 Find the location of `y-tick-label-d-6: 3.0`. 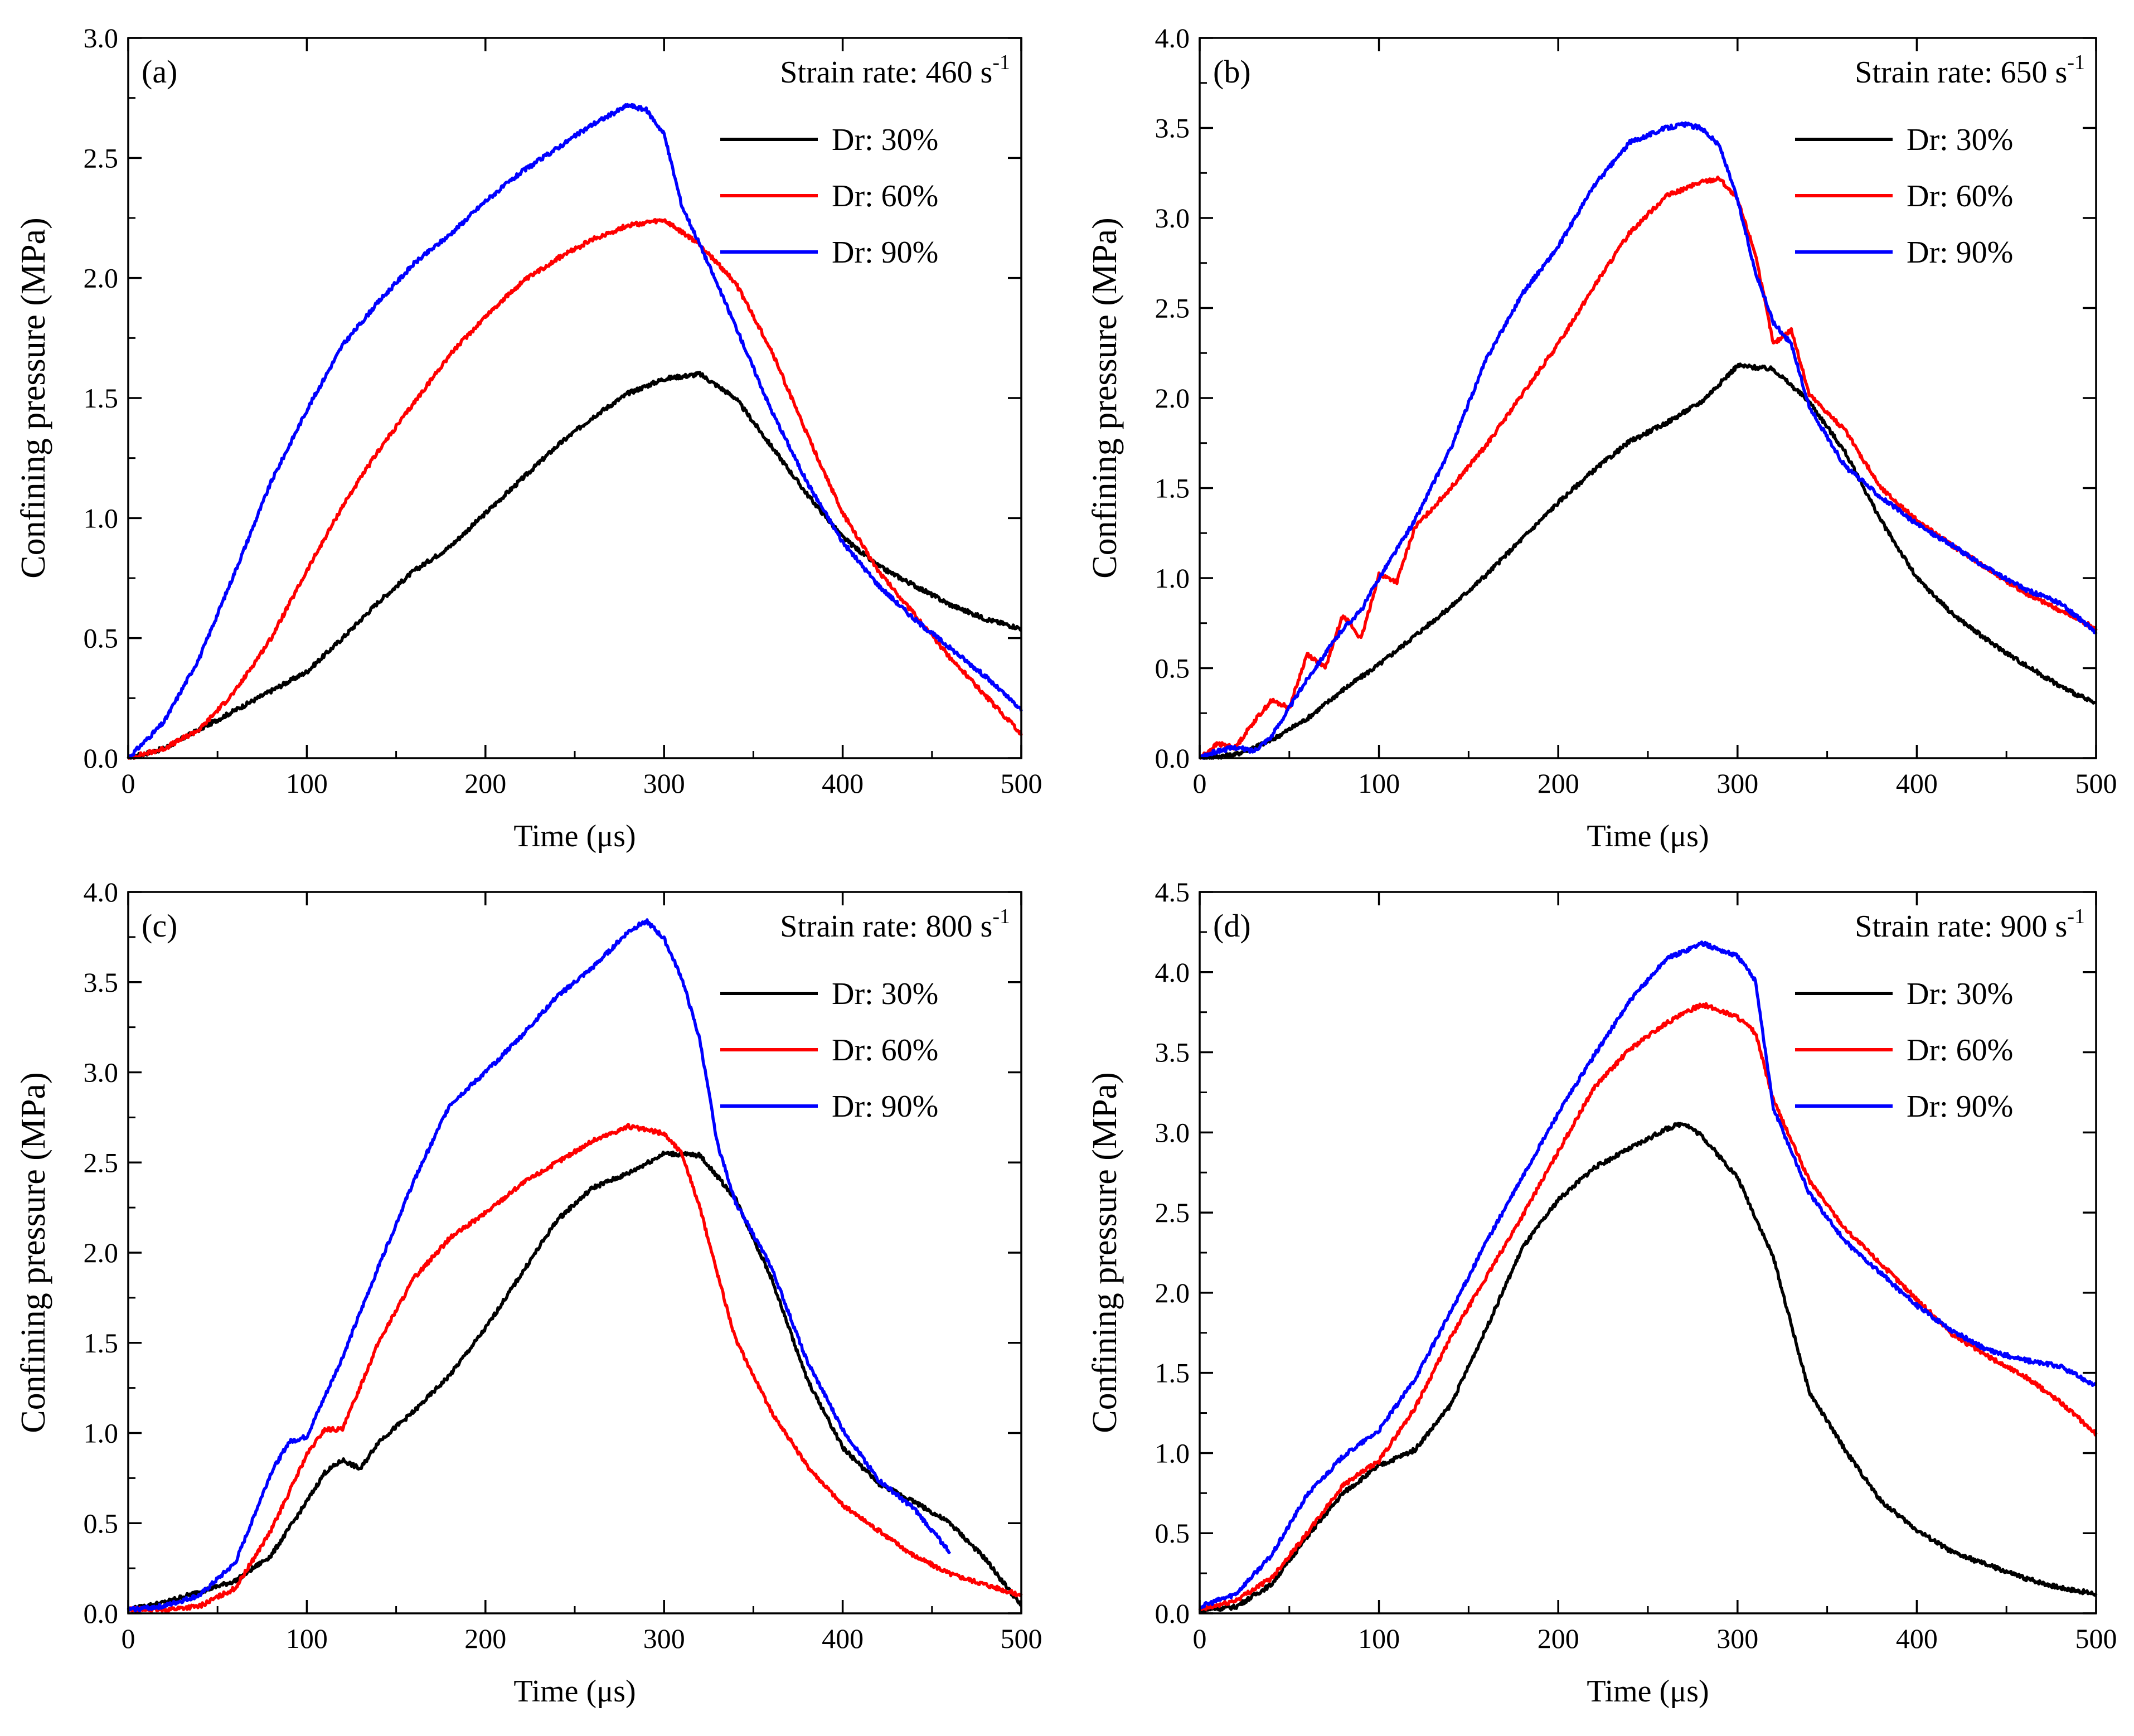

y-tick-label-d-6: 3.0 is located at coordinates (1173, 1133).